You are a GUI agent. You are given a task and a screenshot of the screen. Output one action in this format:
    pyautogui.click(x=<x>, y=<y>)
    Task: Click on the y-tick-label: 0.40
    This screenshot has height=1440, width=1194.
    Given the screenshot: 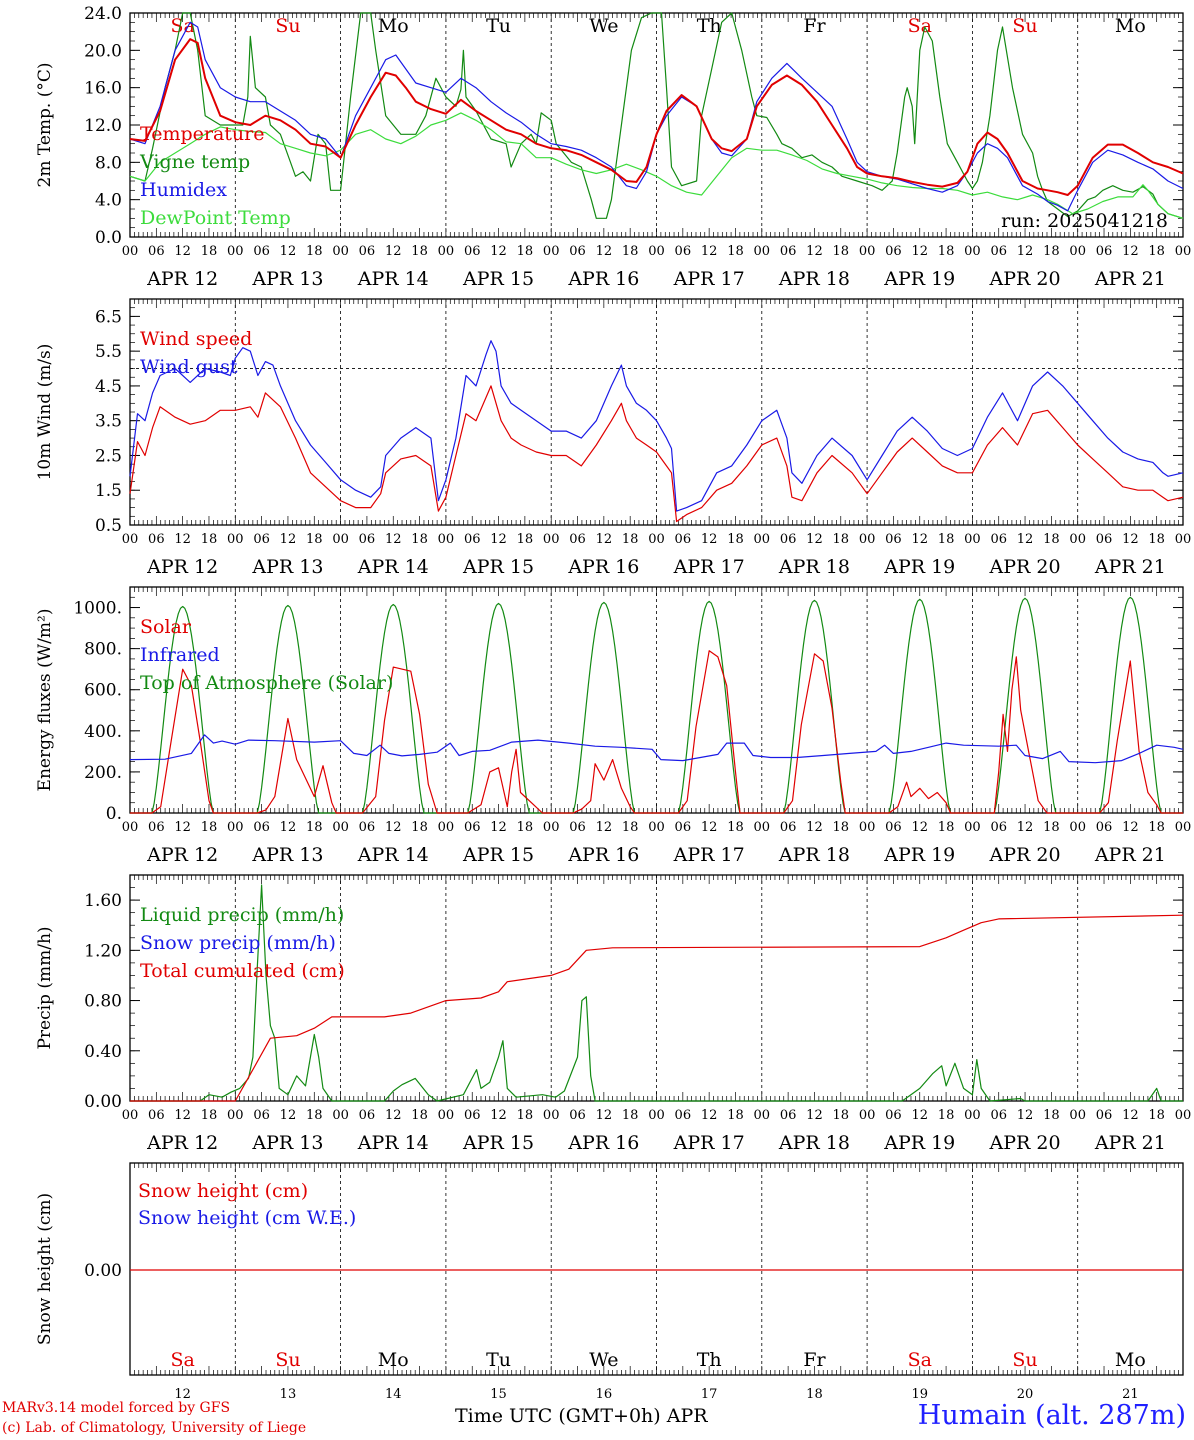 What is the action you would take?
    pyautogui.click(x=103, y=1052)
    